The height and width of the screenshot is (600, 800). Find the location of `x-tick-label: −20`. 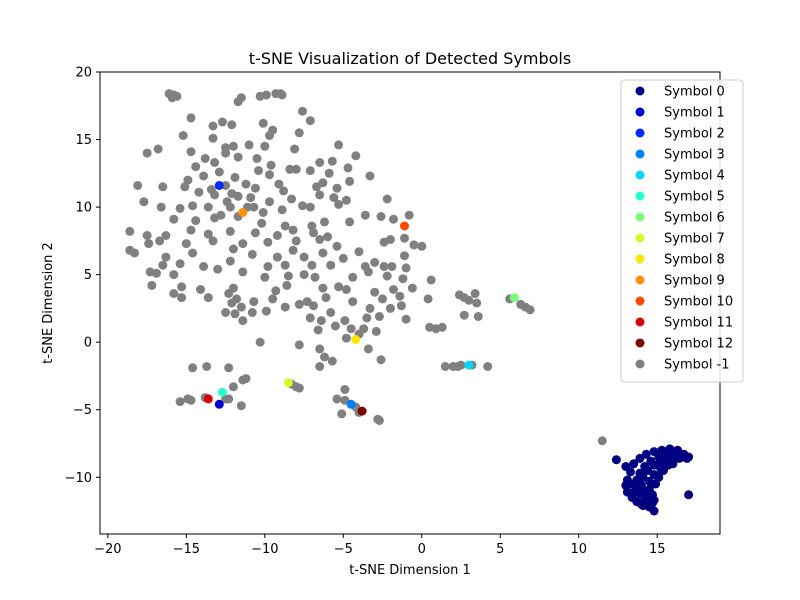

x-tick-label: −20 is located at coordinates (107, 549).